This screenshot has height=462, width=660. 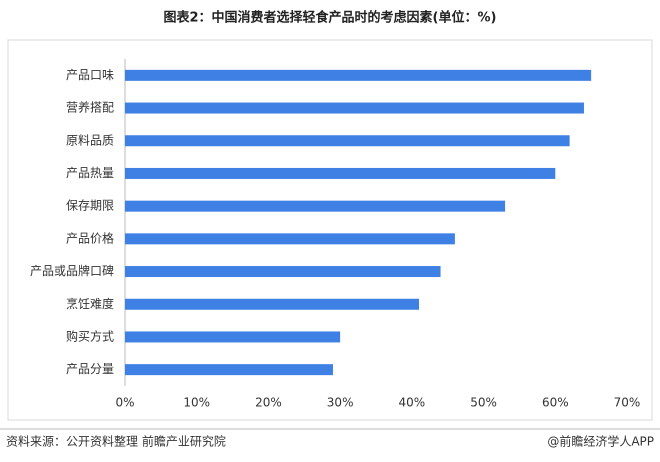 I want to click on y-tick-label: 产品分量, so click(x=90, y=369).